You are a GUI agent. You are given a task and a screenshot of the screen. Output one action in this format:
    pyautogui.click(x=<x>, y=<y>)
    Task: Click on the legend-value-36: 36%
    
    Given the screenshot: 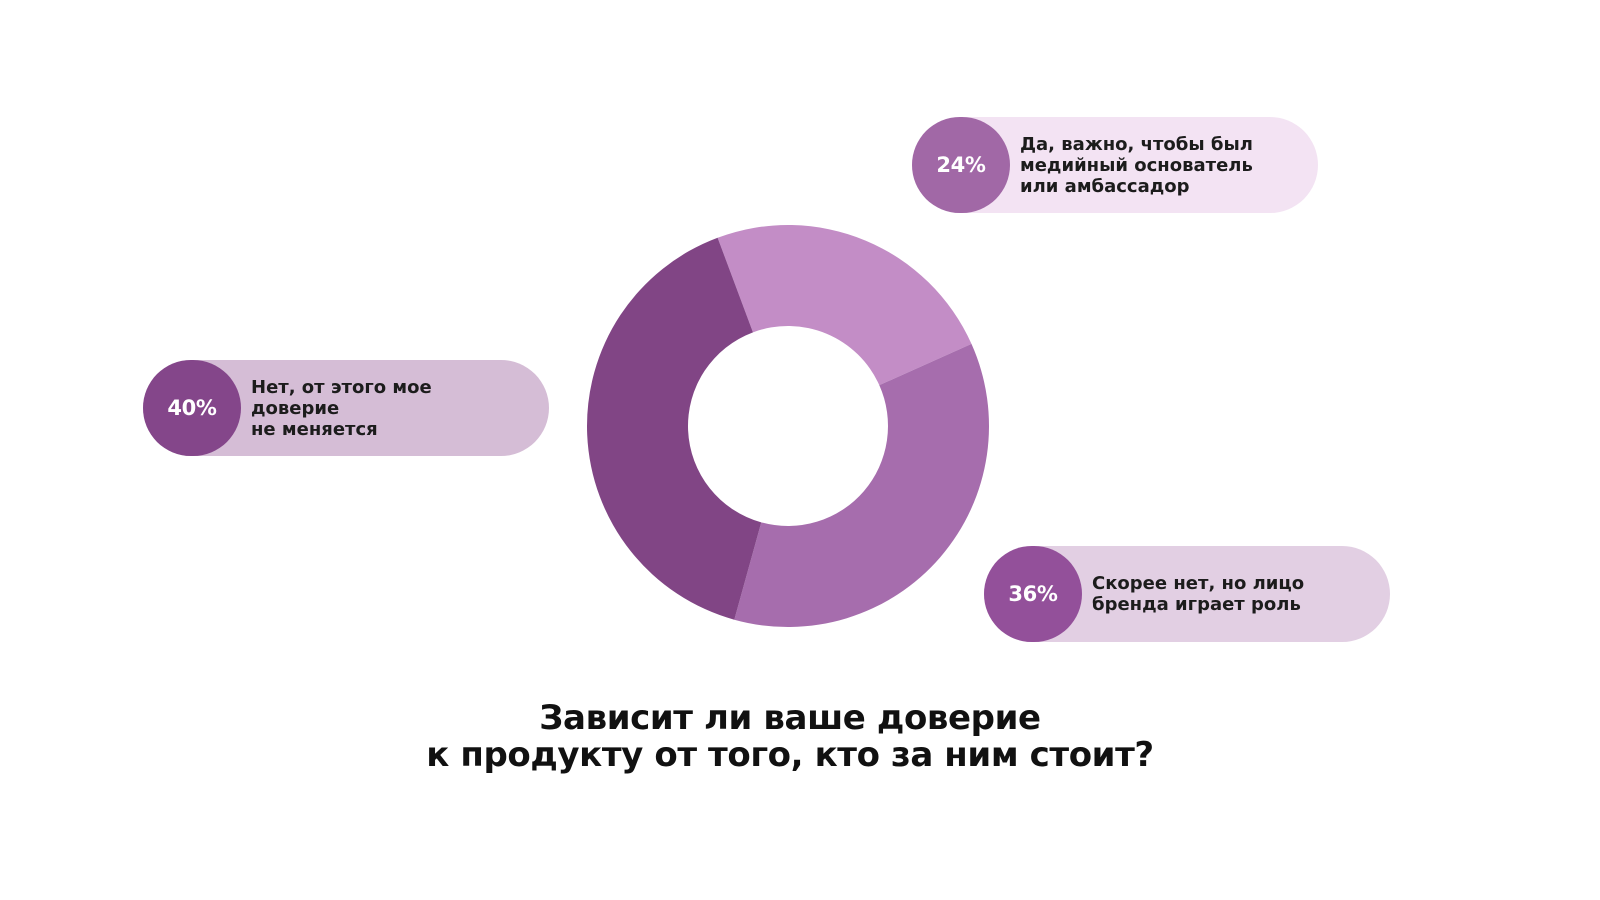 What is the action you would take?
    pyautogui.click(x=1033, y=594)
    